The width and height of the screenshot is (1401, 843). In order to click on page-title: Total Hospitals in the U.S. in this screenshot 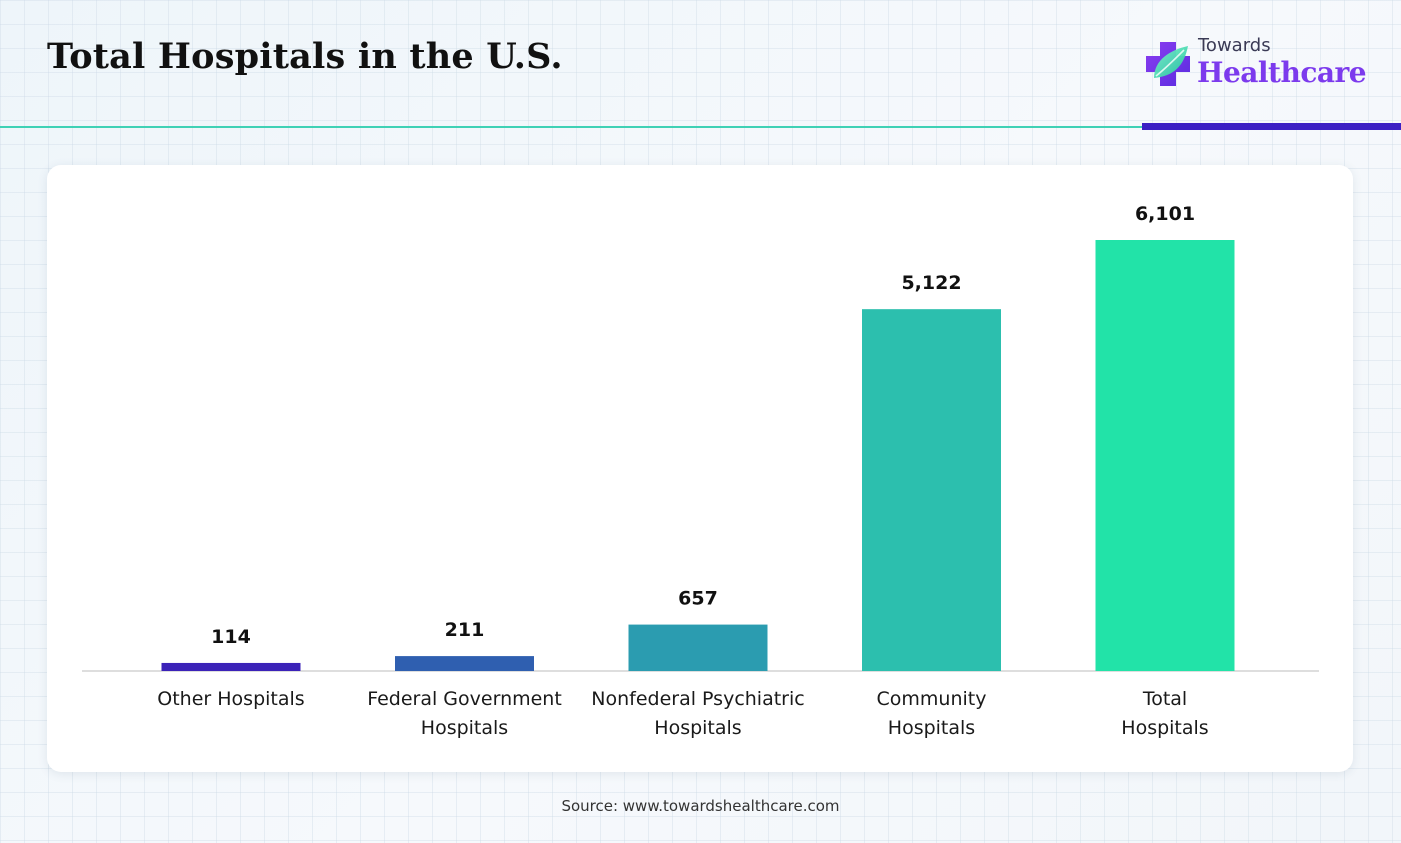, I will do `click(305, 56)`.